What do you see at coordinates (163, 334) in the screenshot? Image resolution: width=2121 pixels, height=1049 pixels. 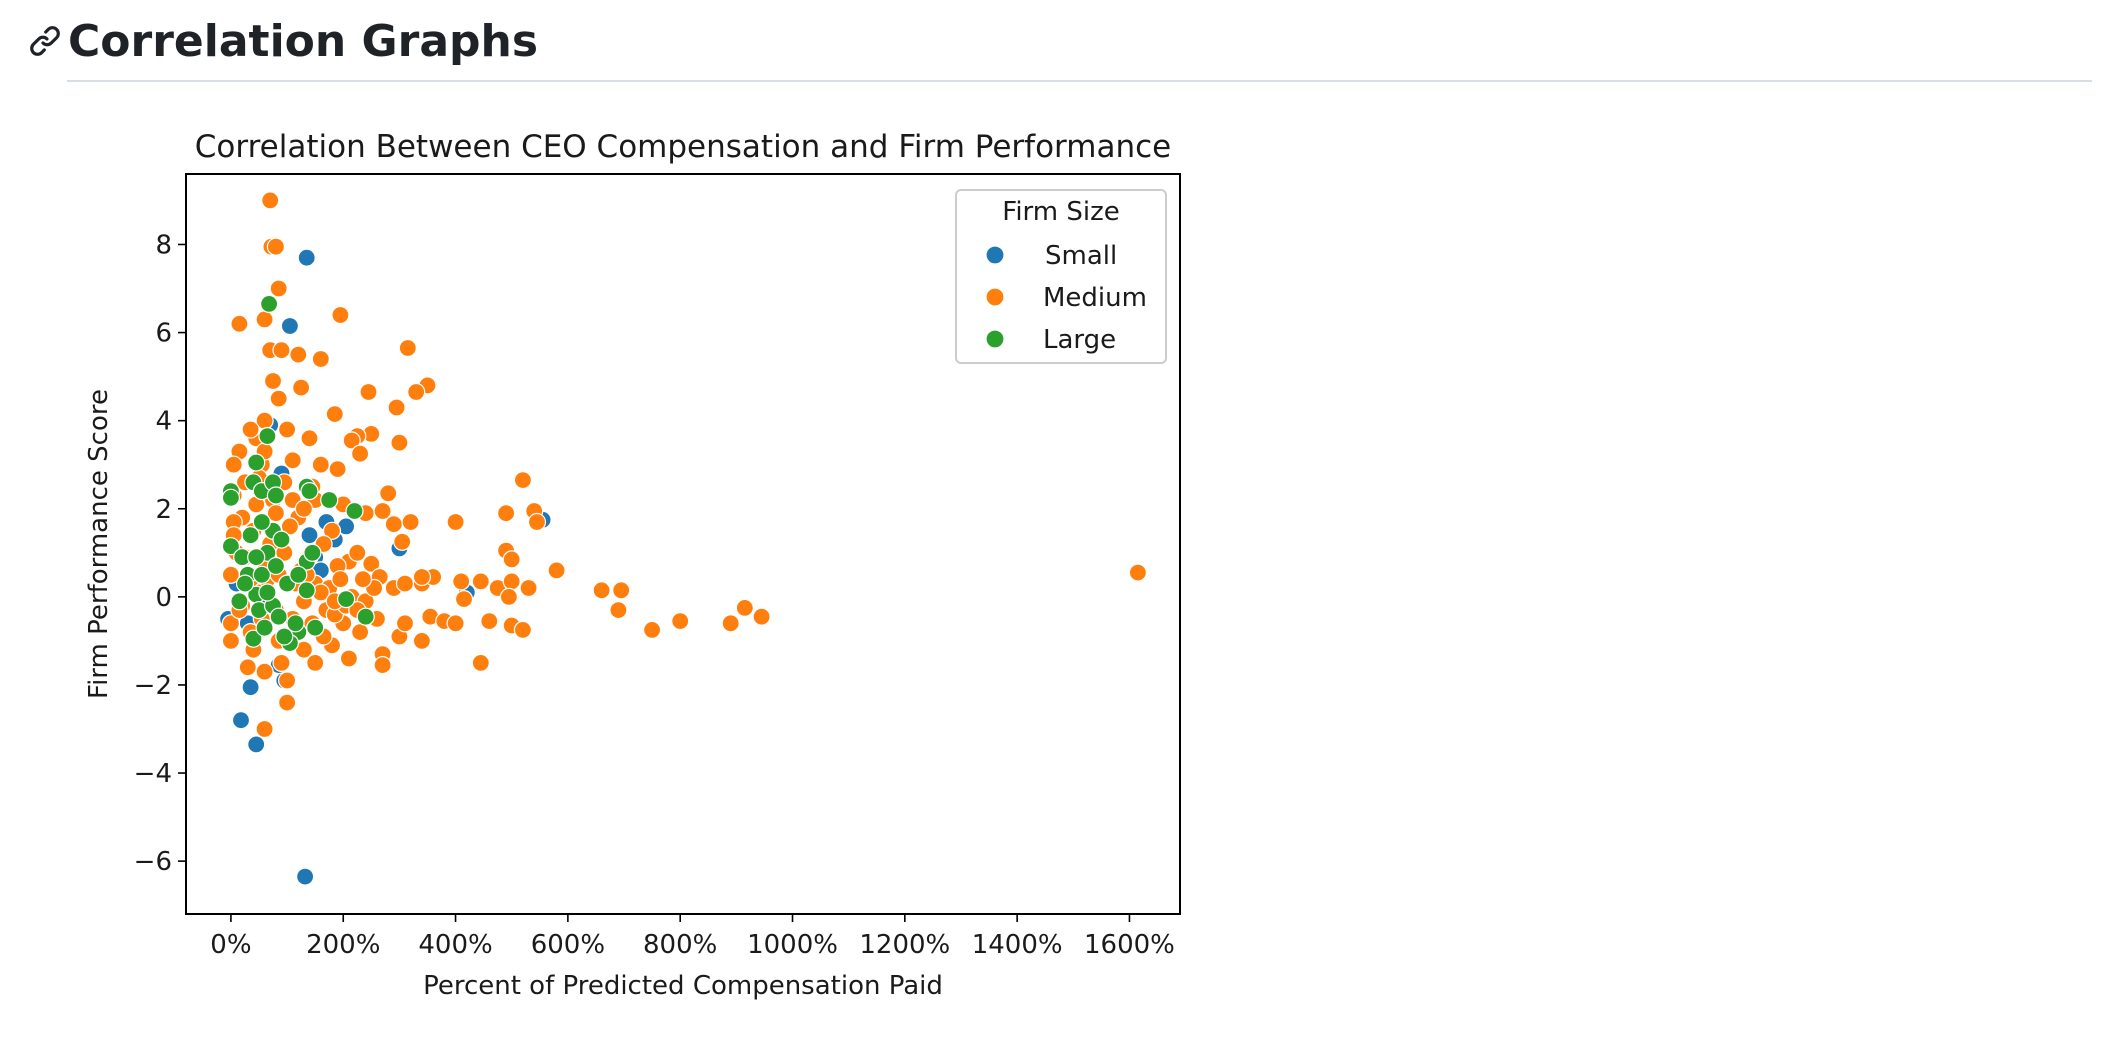 I see `y-tick-label: 6` at bounding box center [163, 334].